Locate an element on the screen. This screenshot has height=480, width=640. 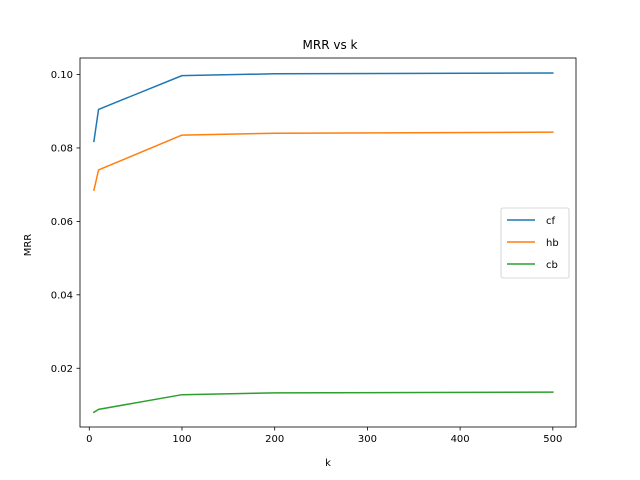
x-tick-label-500: 500 is located at coordinates (552, 439).